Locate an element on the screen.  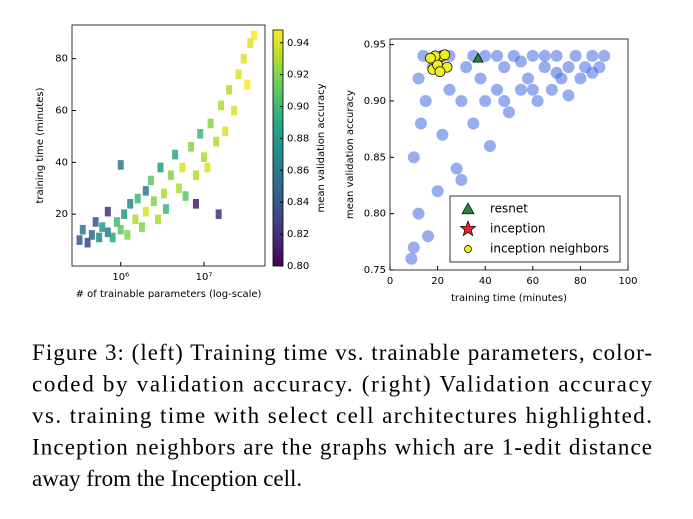
x-tick-label: 0 is located at coordinates (390, 281).